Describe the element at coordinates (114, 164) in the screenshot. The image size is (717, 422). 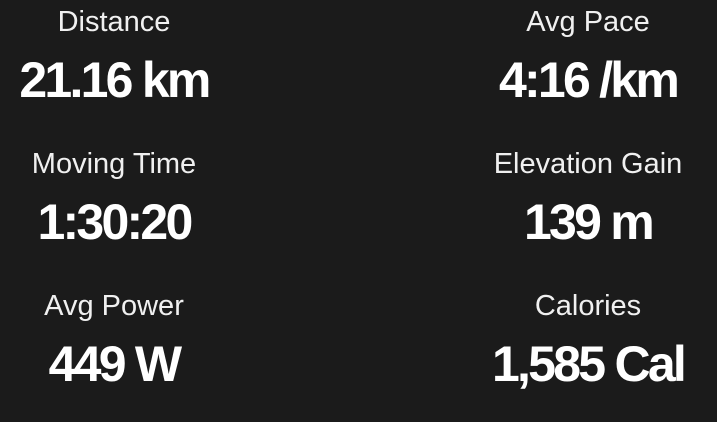
I see `stat-label-moving-time: Moving Time` at that location.